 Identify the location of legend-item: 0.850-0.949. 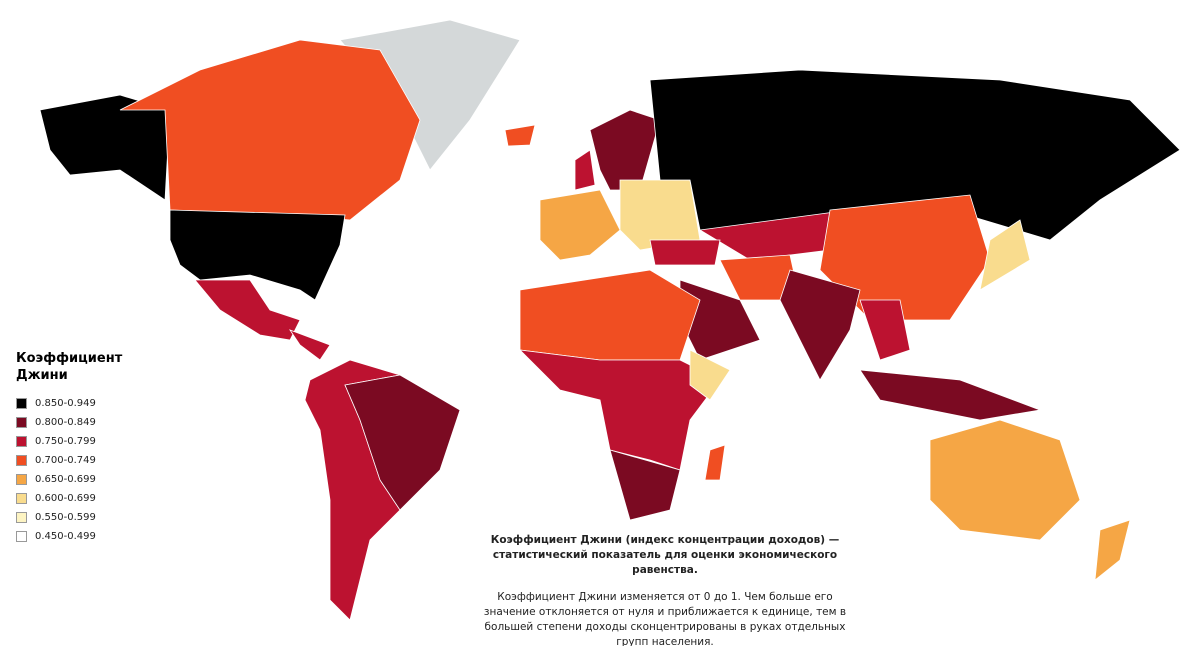
(71, 403).